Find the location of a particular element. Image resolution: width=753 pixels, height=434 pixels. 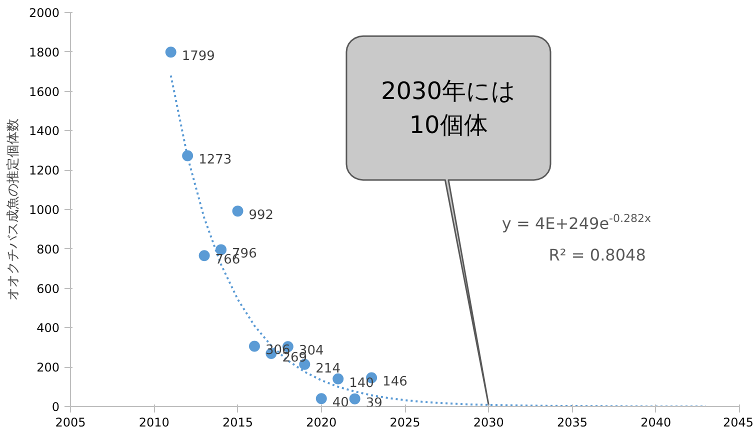

x-tick-label: 2045 is located at coordinates (737, 423).